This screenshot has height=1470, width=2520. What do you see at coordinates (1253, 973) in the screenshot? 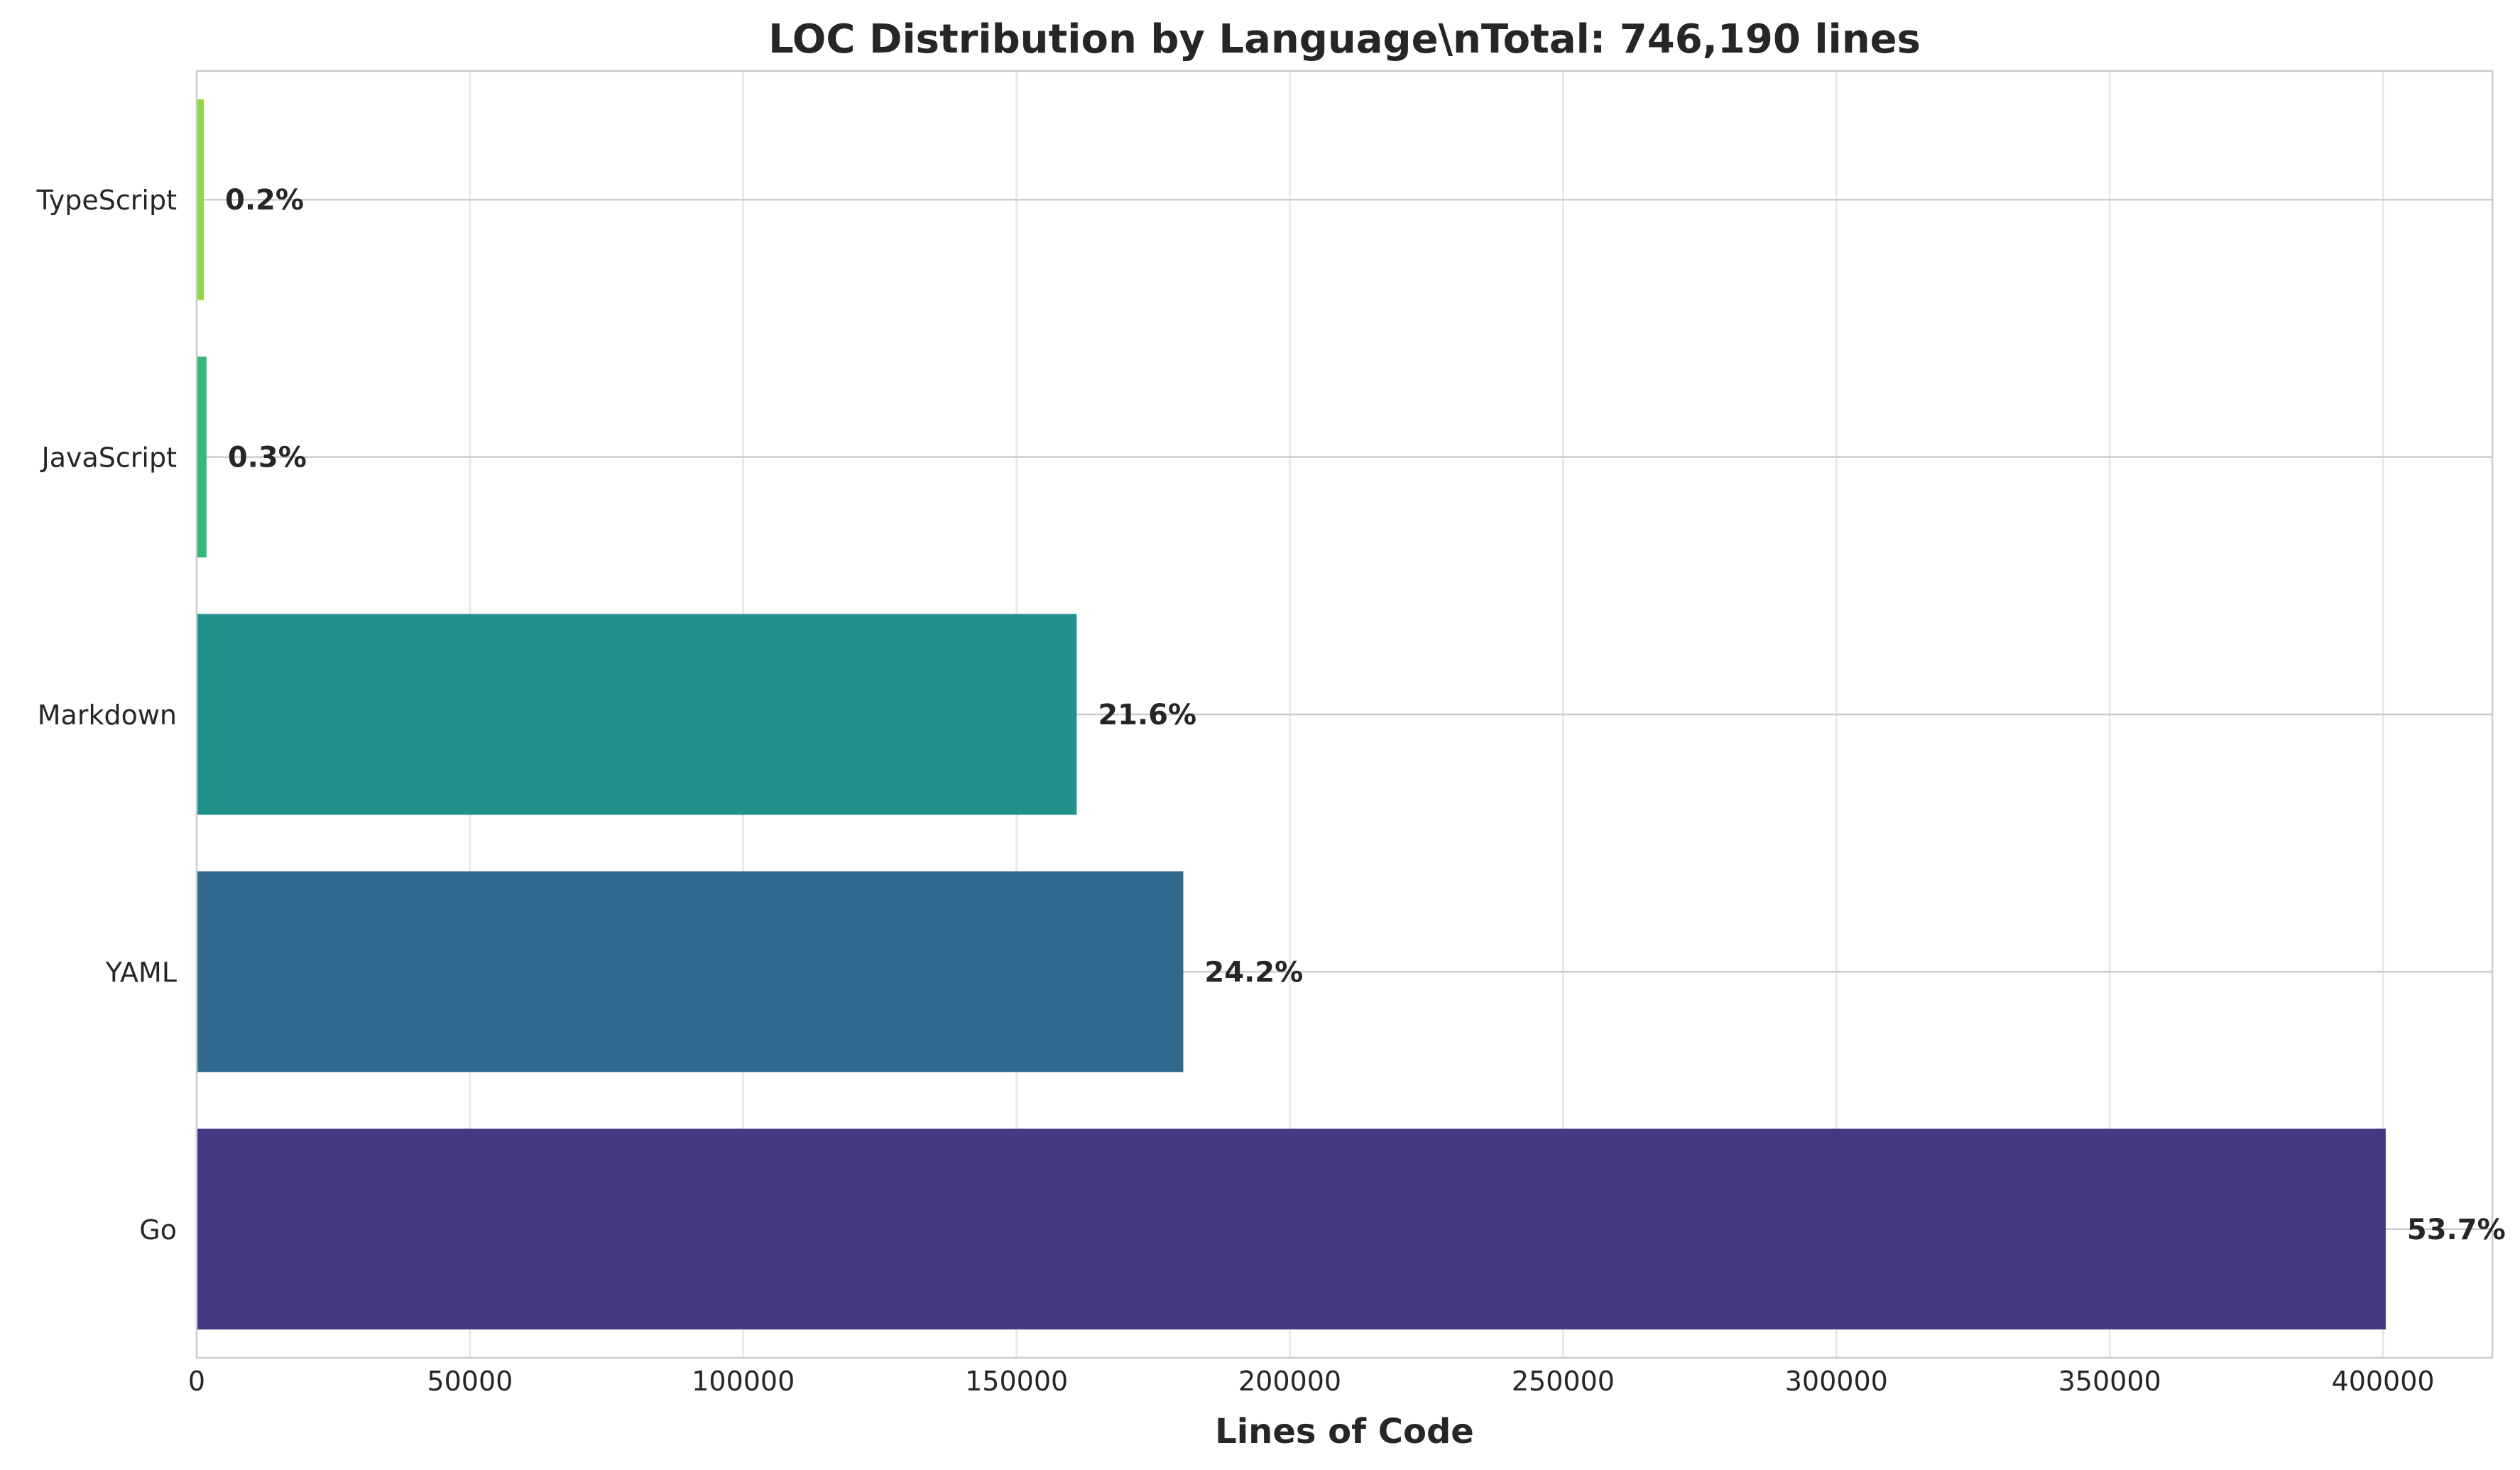
I see `data-label-yaml: 24.2%` at bounding box center [1253, 973].